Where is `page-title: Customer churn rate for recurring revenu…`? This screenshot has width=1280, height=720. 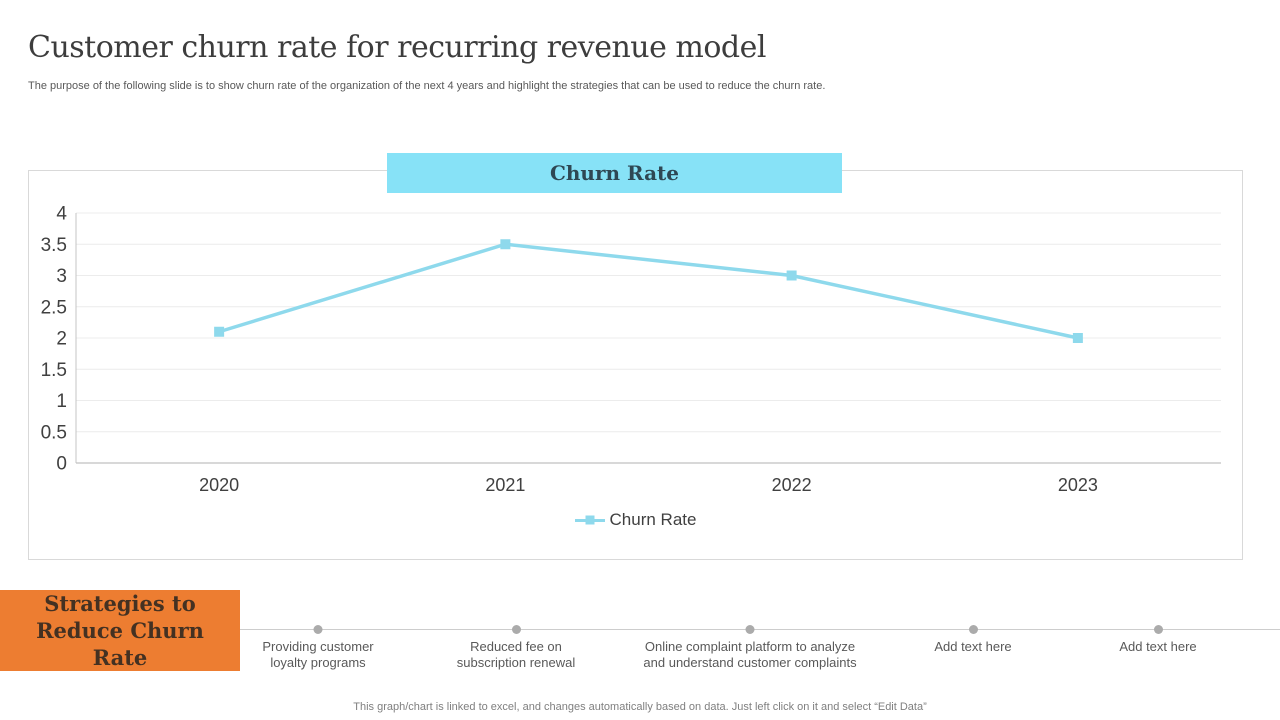 page-title: Customer churn rate for recurring revenu… is located at coordinates (397, 47).